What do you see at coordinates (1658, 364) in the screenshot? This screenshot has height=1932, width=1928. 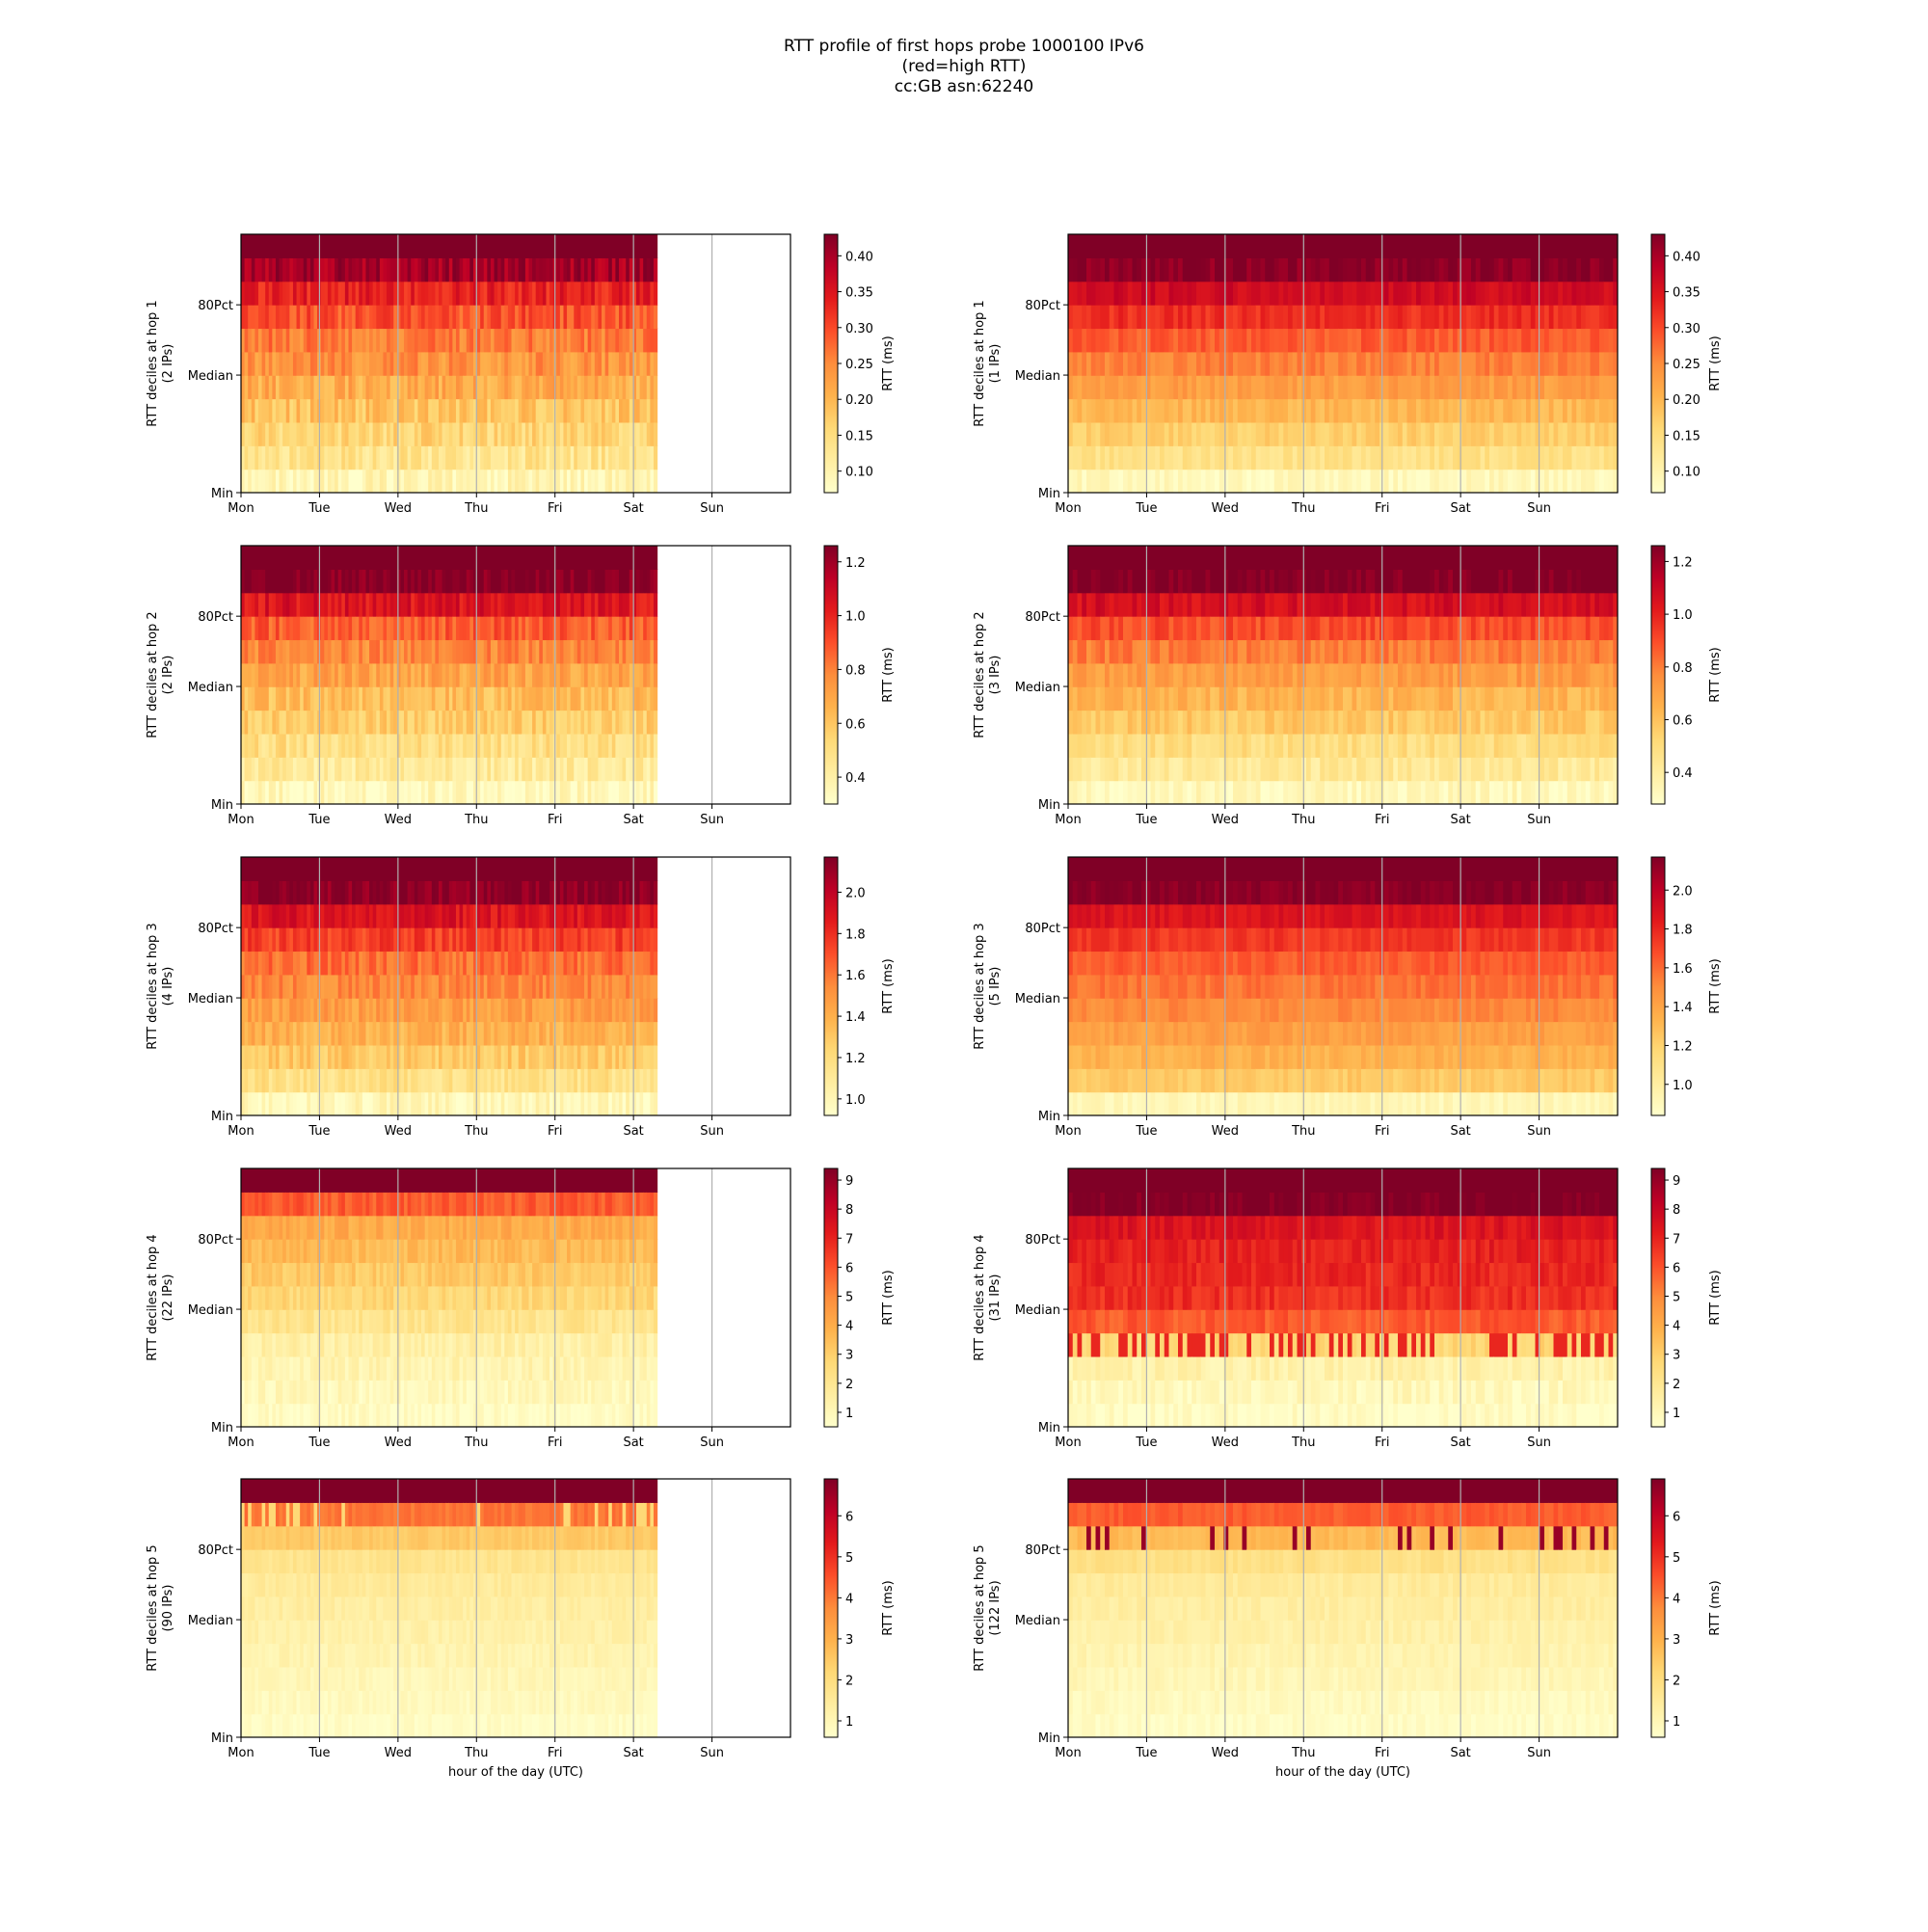 I see `colorbar` at bounding box center [1658, 364].